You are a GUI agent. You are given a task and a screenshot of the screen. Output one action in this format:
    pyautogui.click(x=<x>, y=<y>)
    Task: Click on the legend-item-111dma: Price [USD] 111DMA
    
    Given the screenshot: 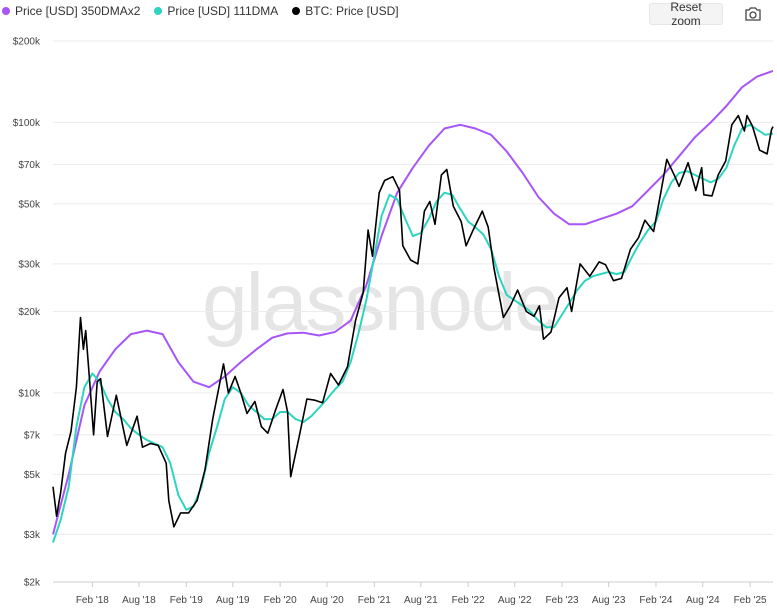 What is the action you would take?
    pyautogui.click(x=216, y=11)
    